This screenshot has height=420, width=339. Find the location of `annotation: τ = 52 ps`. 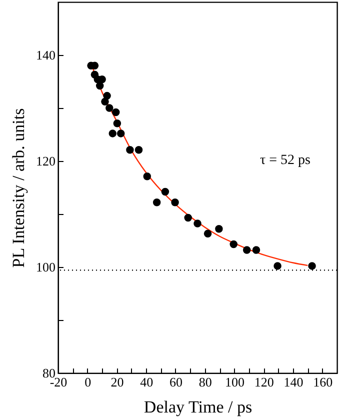

annotation: τ = 52 ps is located at coordinates (285, 160).